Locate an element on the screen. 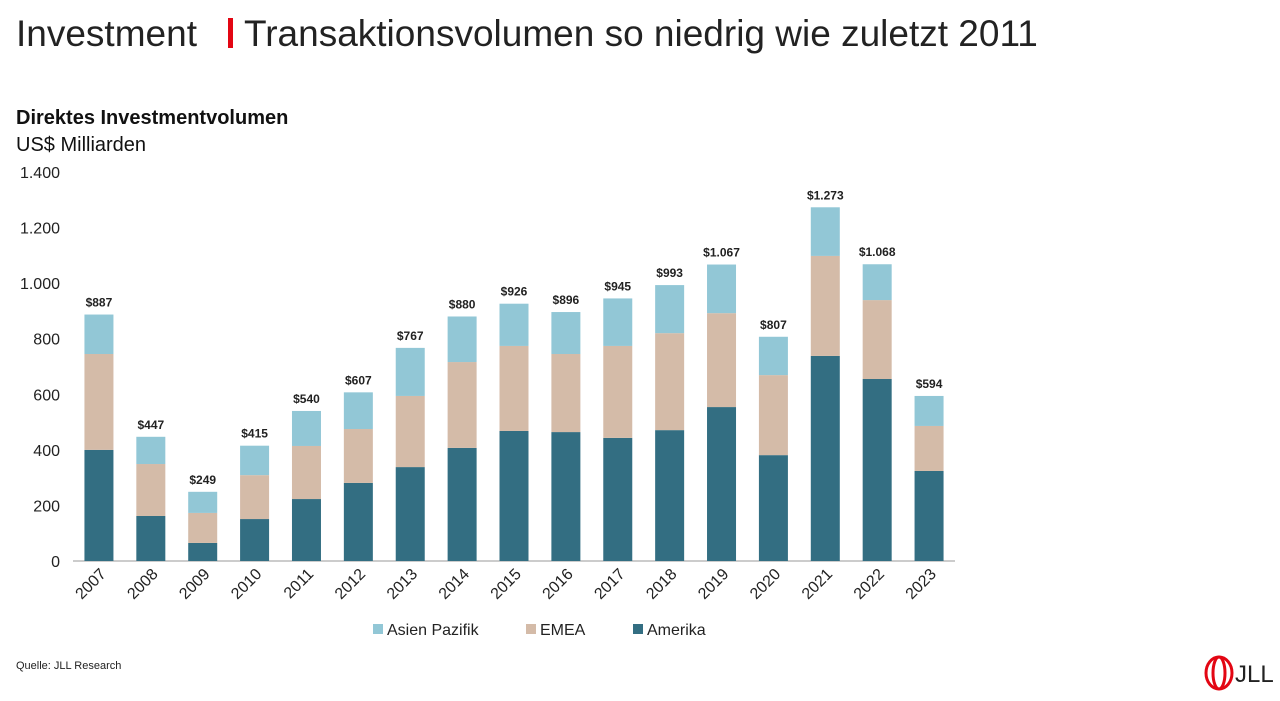  logo-mark is located at coordinates (1219, 673).